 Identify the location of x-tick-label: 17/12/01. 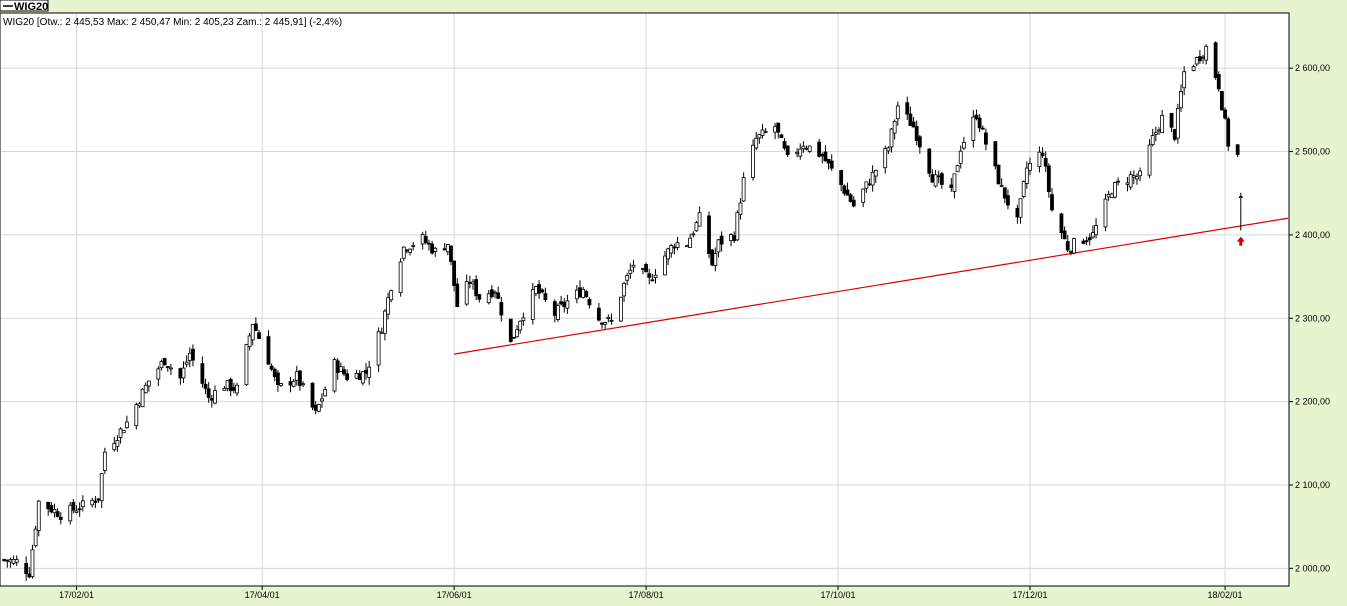
(1029, 595).